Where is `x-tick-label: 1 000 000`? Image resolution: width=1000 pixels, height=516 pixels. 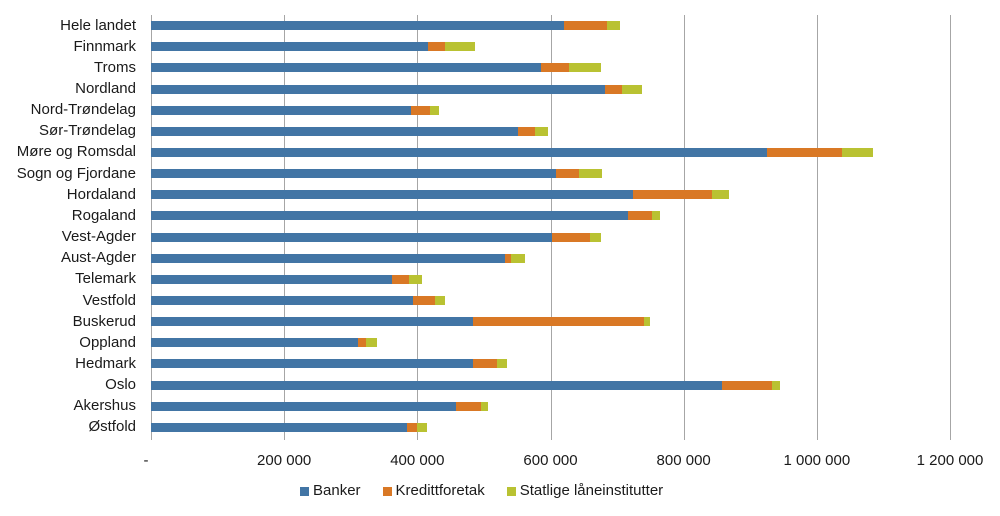 x-tick-label: 1 000 000 is located at coordinates (817, 460).